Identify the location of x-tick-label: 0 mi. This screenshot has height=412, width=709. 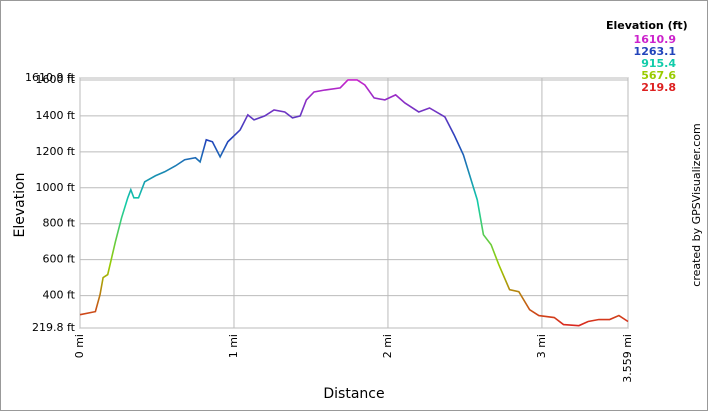
(79, 346).